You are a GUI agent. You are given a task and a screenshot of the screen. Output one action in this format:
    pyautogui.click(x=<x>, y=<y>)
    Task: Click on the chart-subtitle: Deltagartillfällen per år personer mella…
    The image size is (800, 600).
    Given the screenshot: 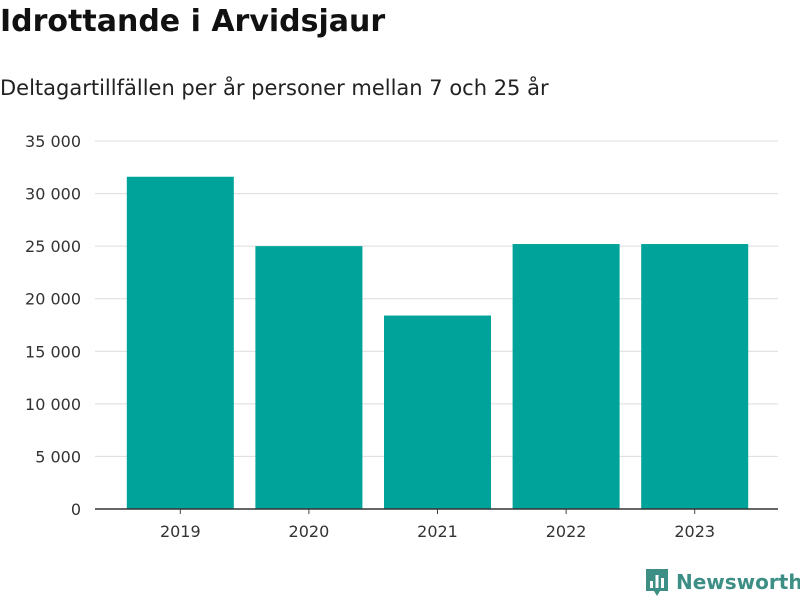 What is the action you would take?
    pyautogui.click(x=274, y=88)
    